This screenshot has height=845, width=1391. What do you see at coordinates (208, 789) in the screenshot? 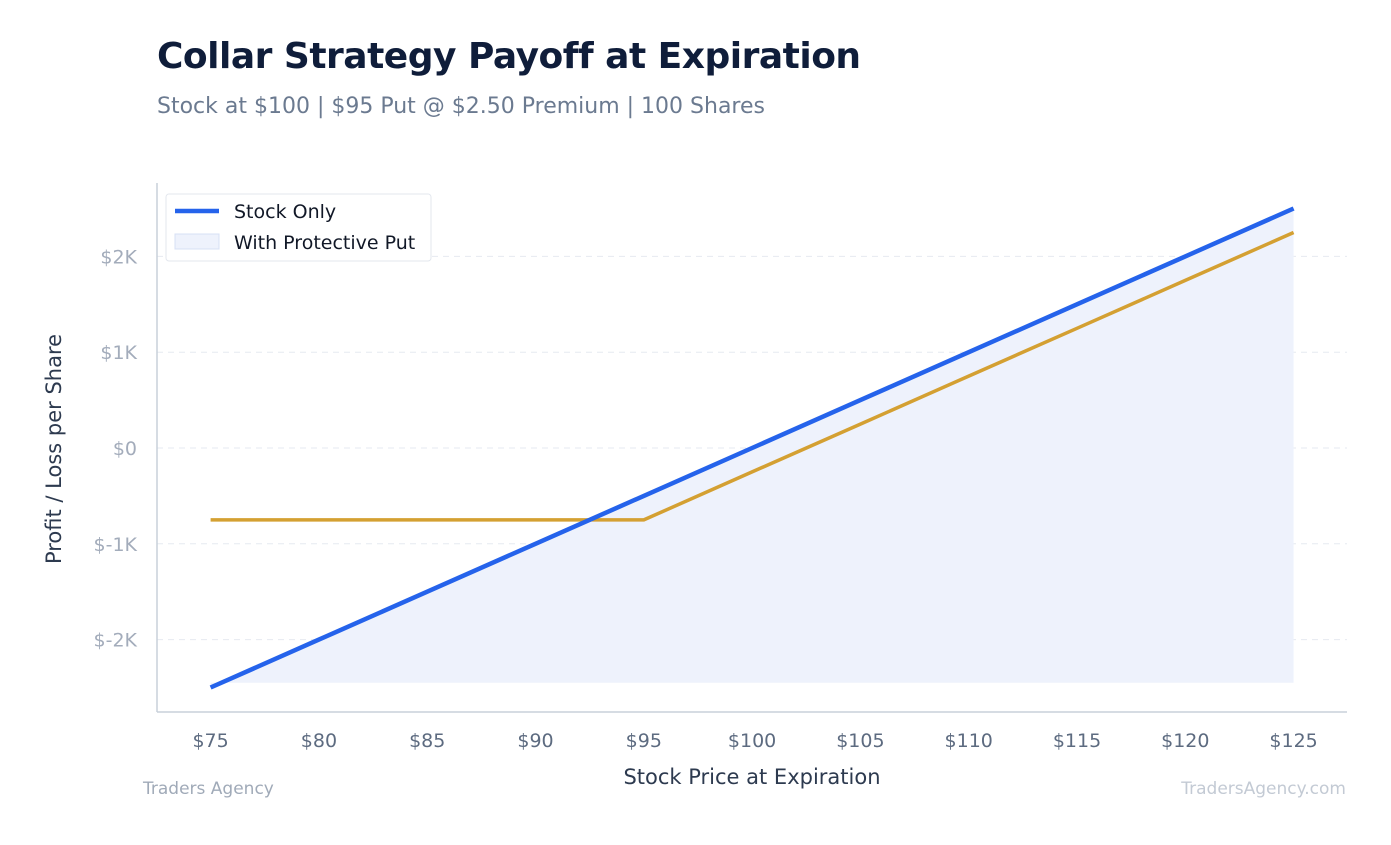
I see `footer-brand: Traders Agency` at bounding box center [208, 789].